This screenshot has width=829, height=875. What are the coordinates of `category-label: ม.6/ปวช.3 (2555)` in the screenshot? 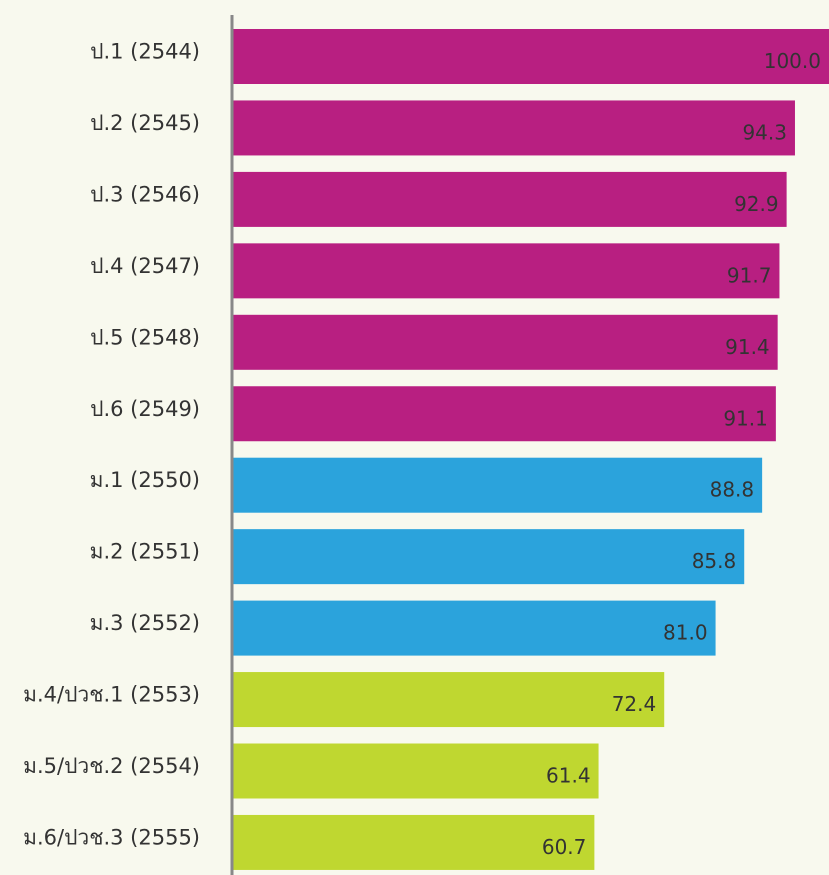 It's located at (111, 837).